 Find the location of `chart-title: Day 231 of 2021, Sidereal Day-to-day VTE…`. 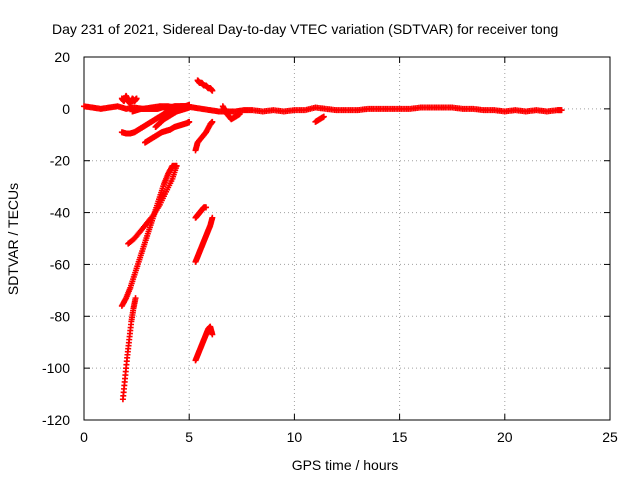

chart-title: Day 231 of 2021, Sidereal Day-to-day VTE… is located at coordinates (305, 29).